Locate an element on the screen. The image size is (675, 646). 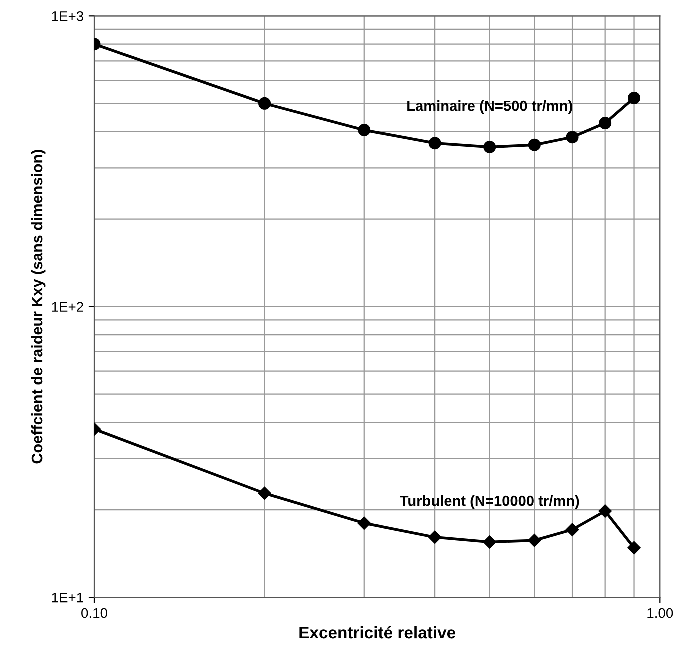
x-axis-title: Excentricité relative is located at coordinates (378, 632).